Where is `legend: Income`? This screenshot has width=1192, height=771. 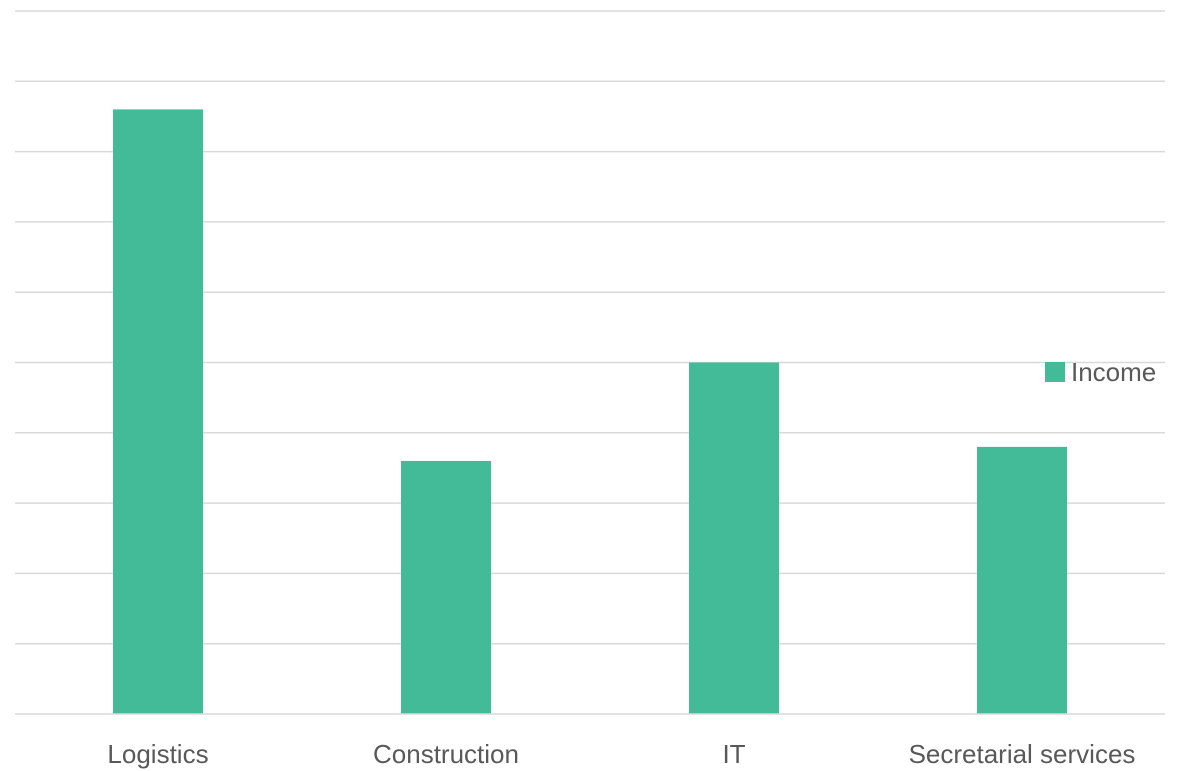 legend: Income is located at coordinates (1100, 372).